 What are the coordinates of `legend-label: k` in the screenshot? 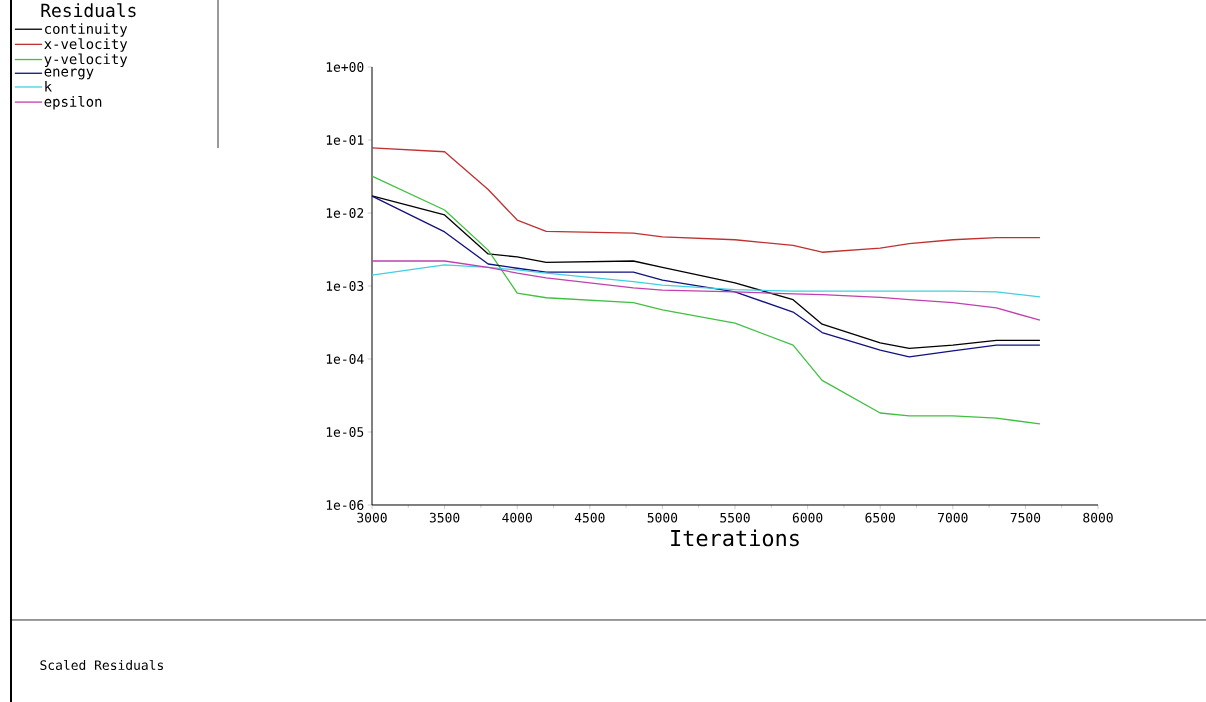 It's located at (48, 86).